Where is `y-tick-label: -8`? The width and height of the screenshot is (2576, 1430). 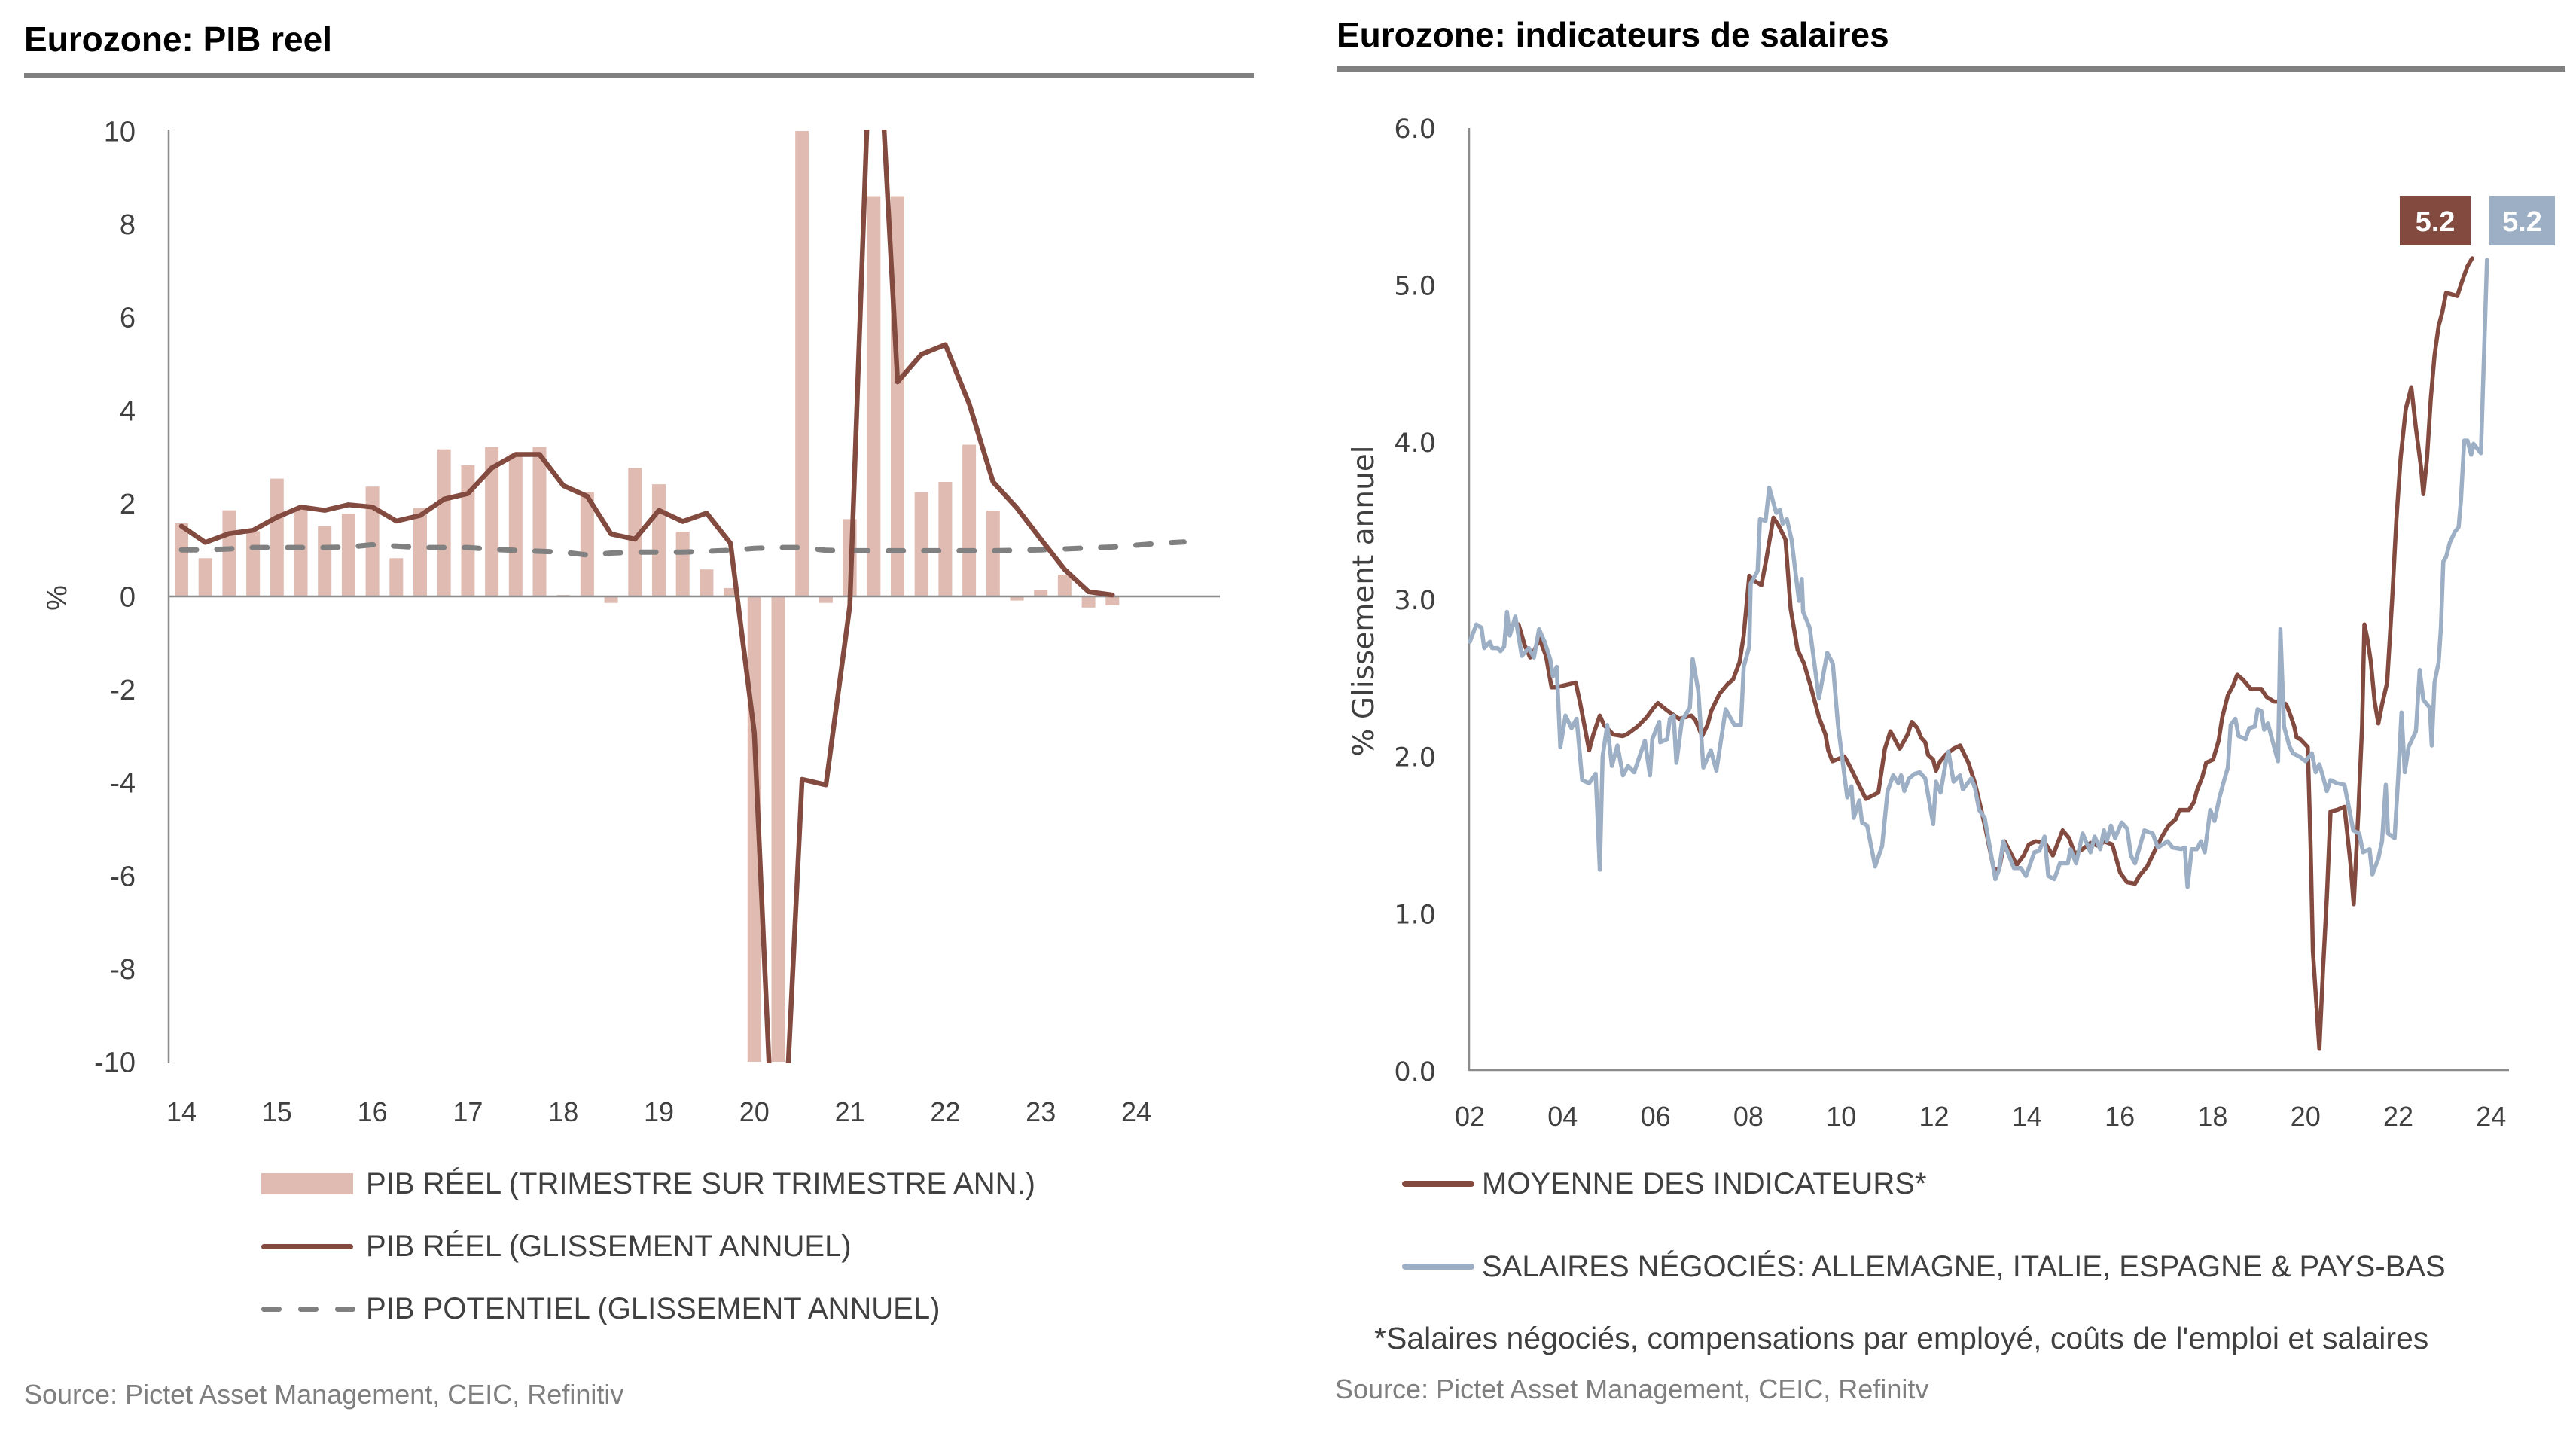 y-tick-label: -8 is located at coordinates (123, 970).